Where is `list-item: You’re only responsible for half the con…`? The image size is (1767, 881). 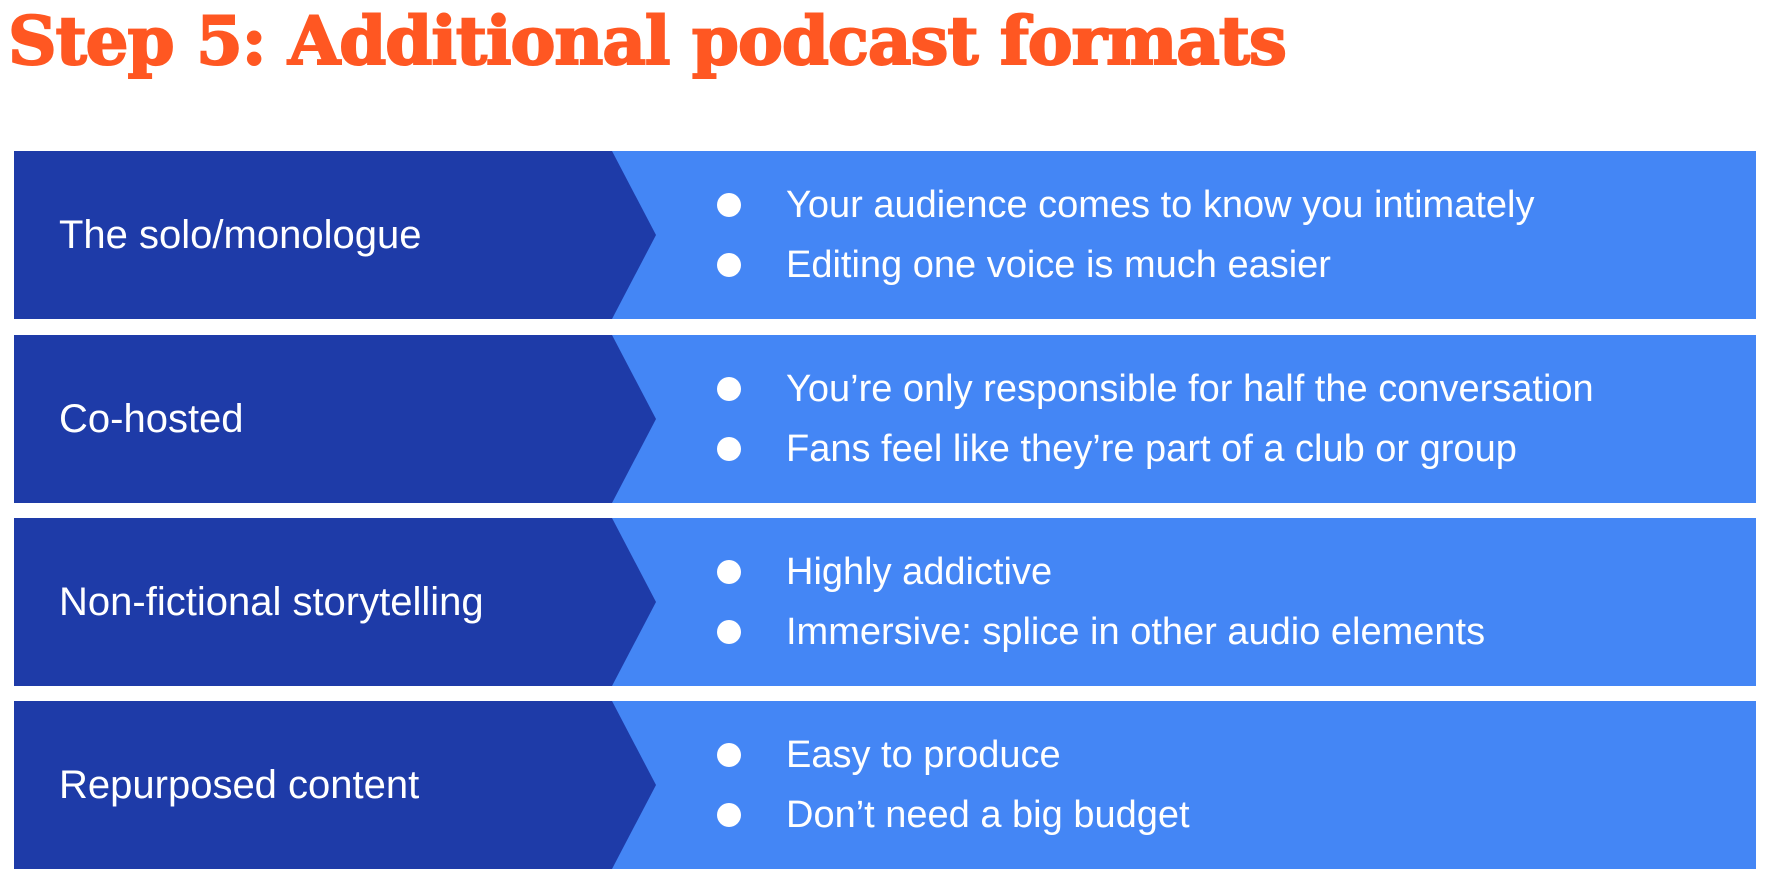 list-item: You’re only responsible for half the con… is located at coordinates (1147, 389).